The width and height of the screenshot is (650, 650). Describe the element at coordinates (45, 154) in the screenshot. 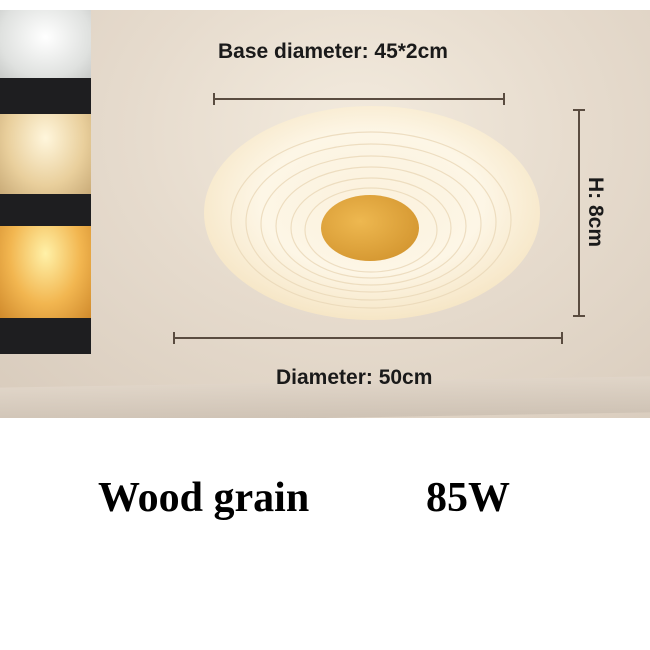

I see `light-swatch-neutral` at that location.